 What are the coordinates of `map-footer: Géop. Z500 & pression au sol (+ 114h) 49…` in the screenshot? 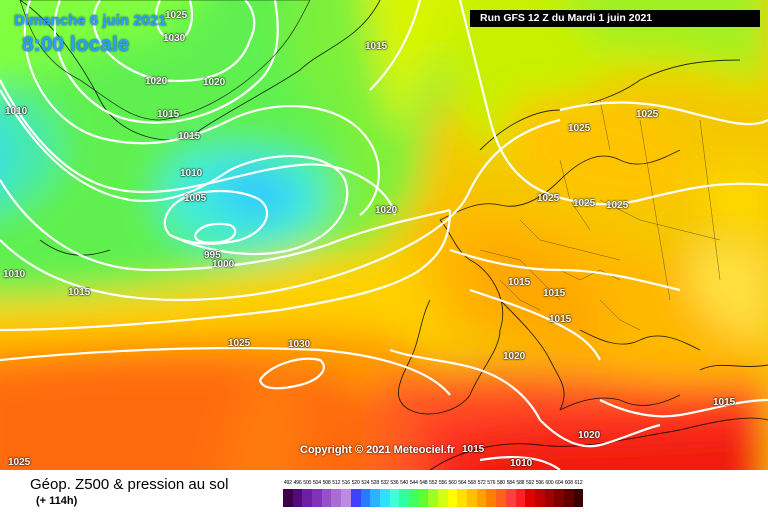 It's located at (384, 491).